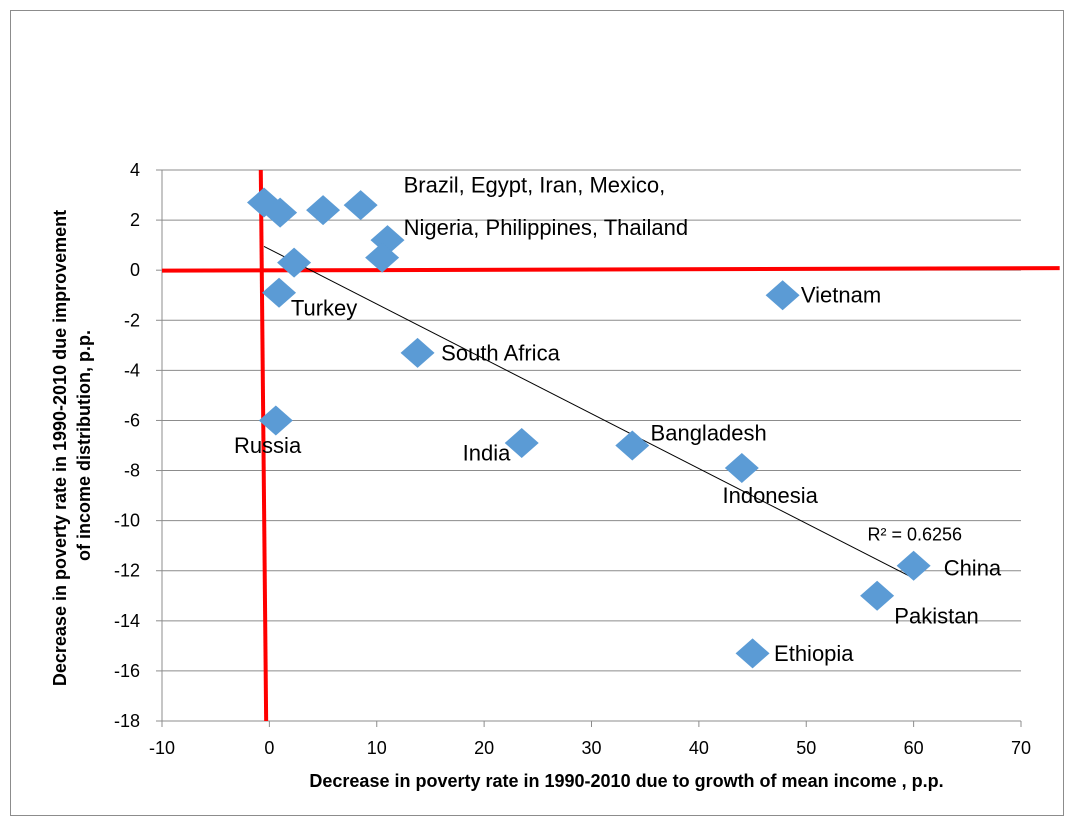  Describe the element at coordinates (269, 748) in the screenshot. I see `x-tick-label: 0` at that location.